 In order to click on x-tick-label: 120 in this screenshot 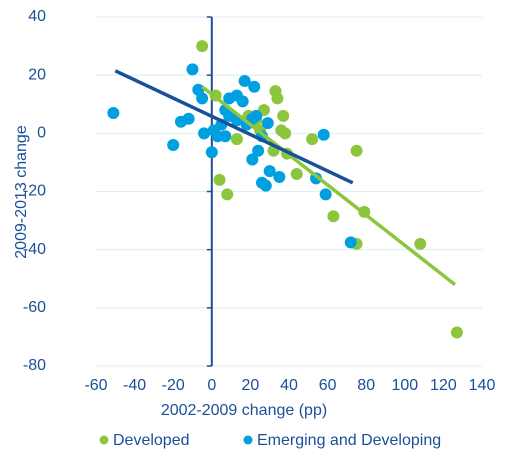, I will do `click(443, 385)`.